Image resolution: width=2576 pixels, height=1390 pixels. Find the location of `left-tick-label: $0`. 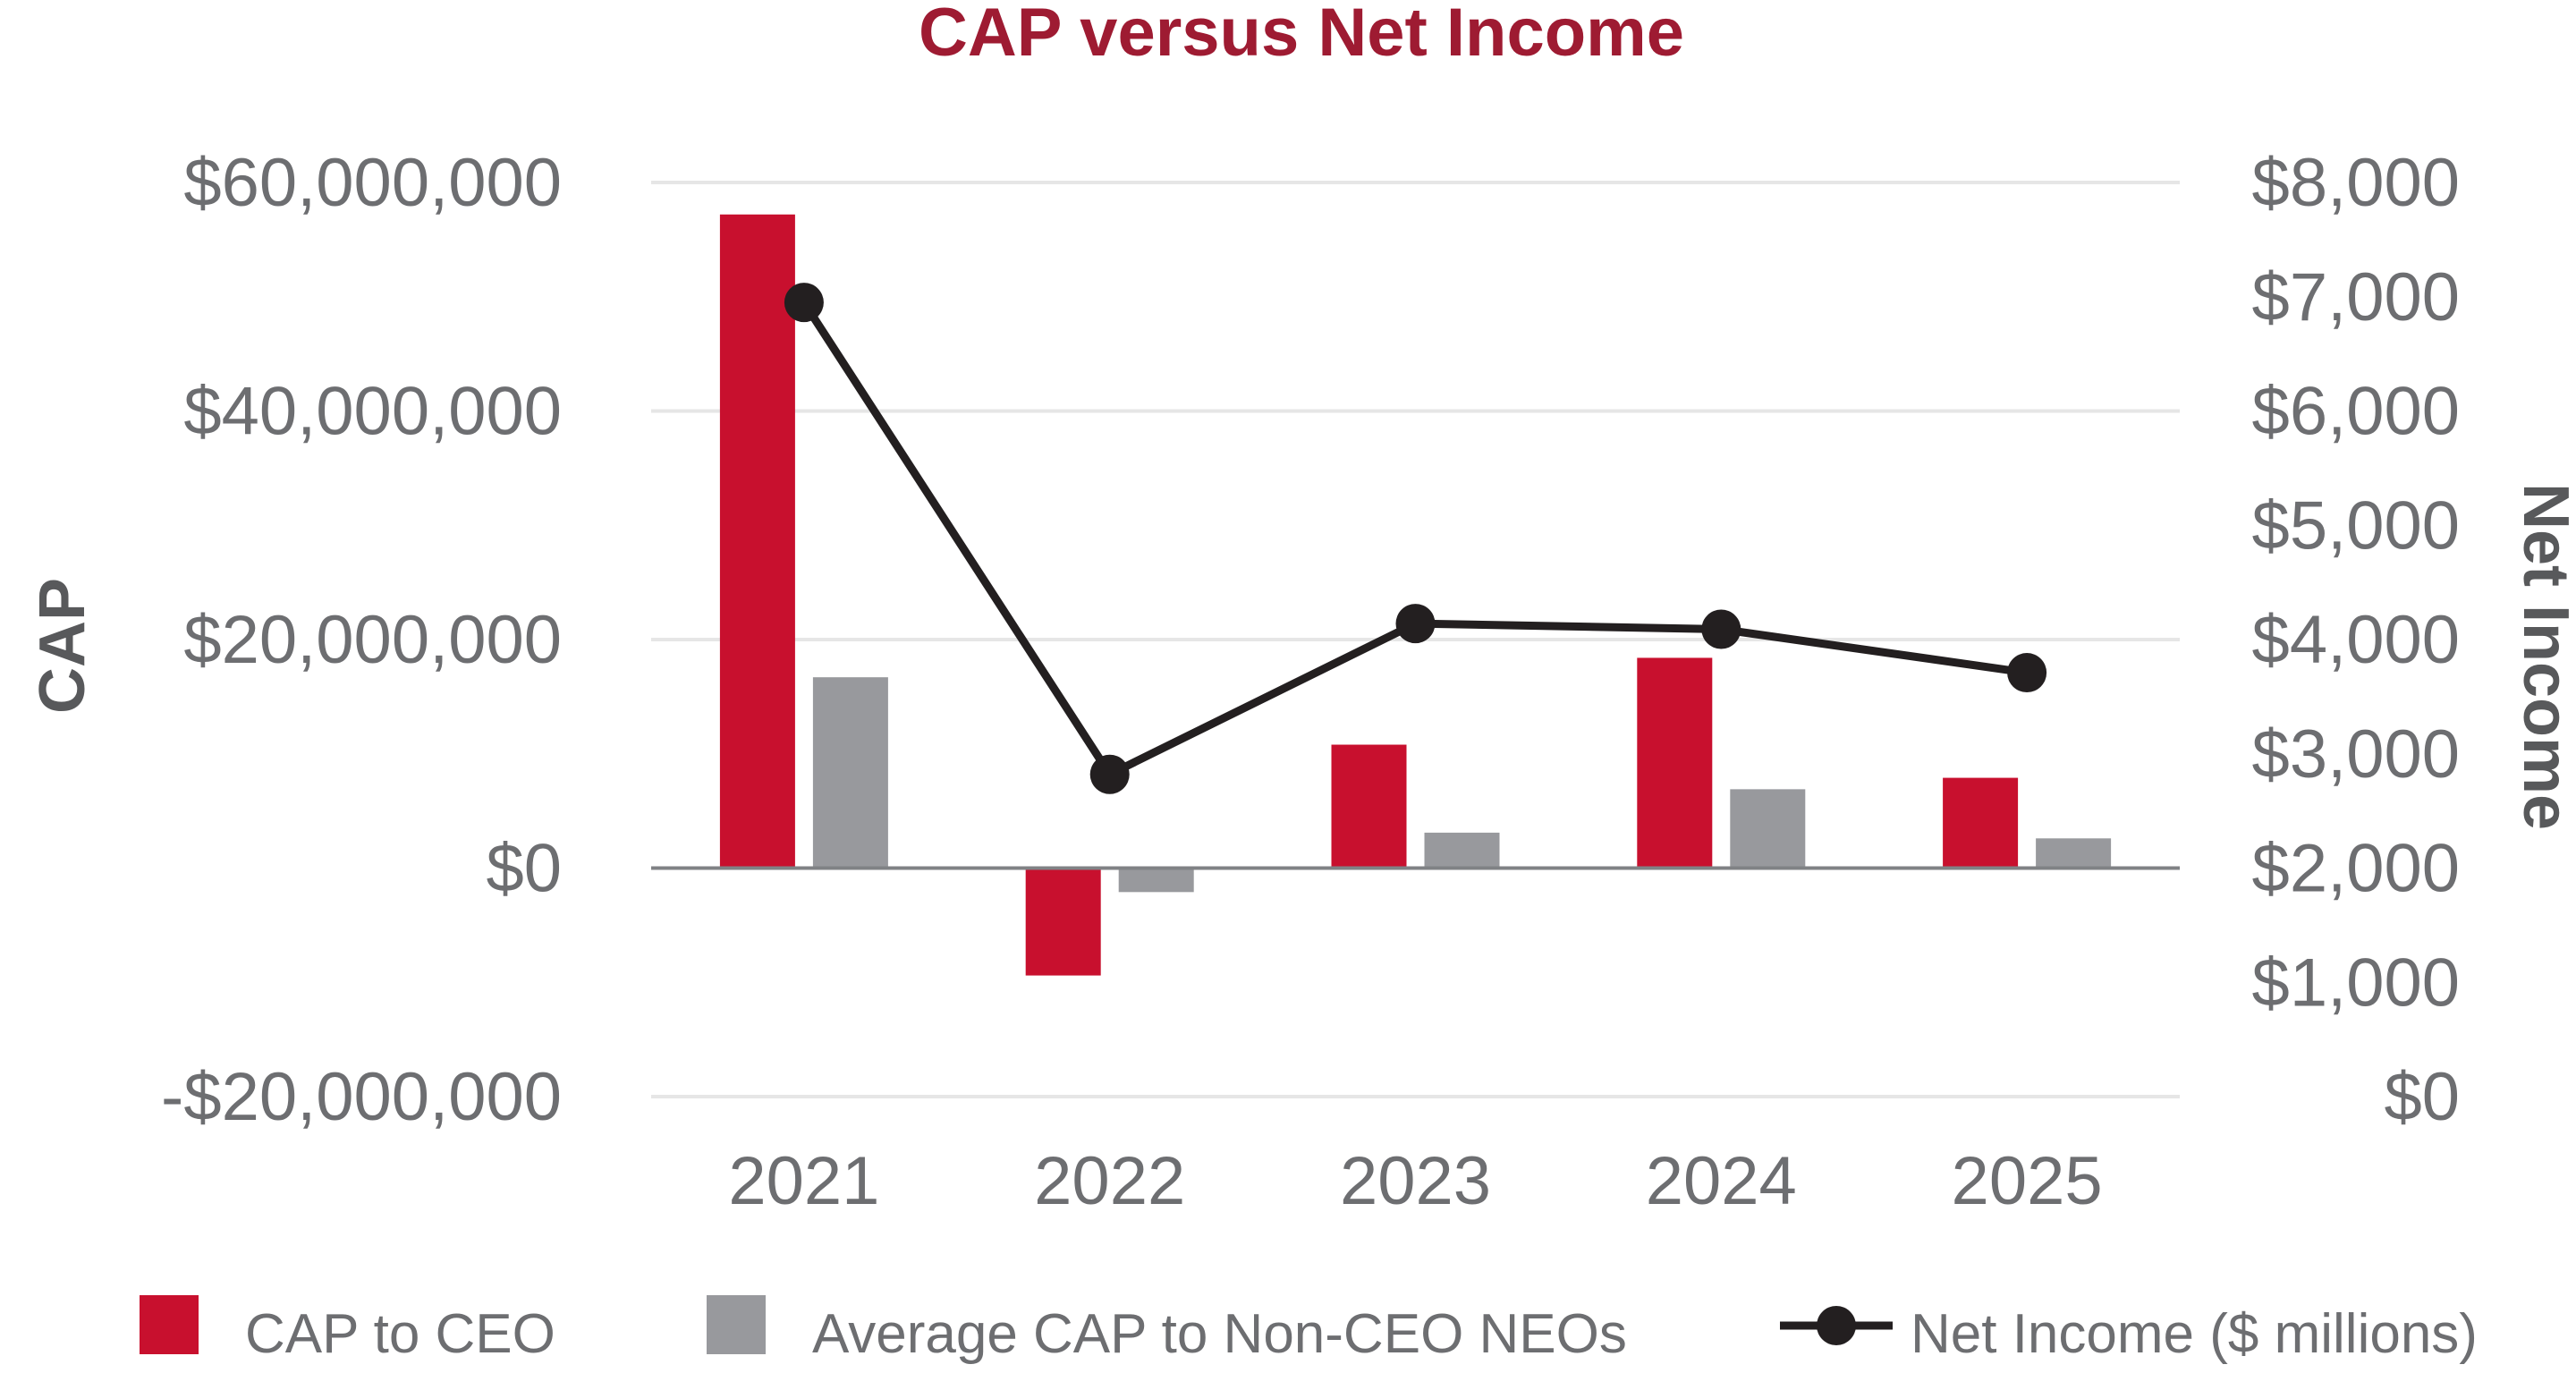

left-tick-label: $0 is located at coordinates (524, 869).